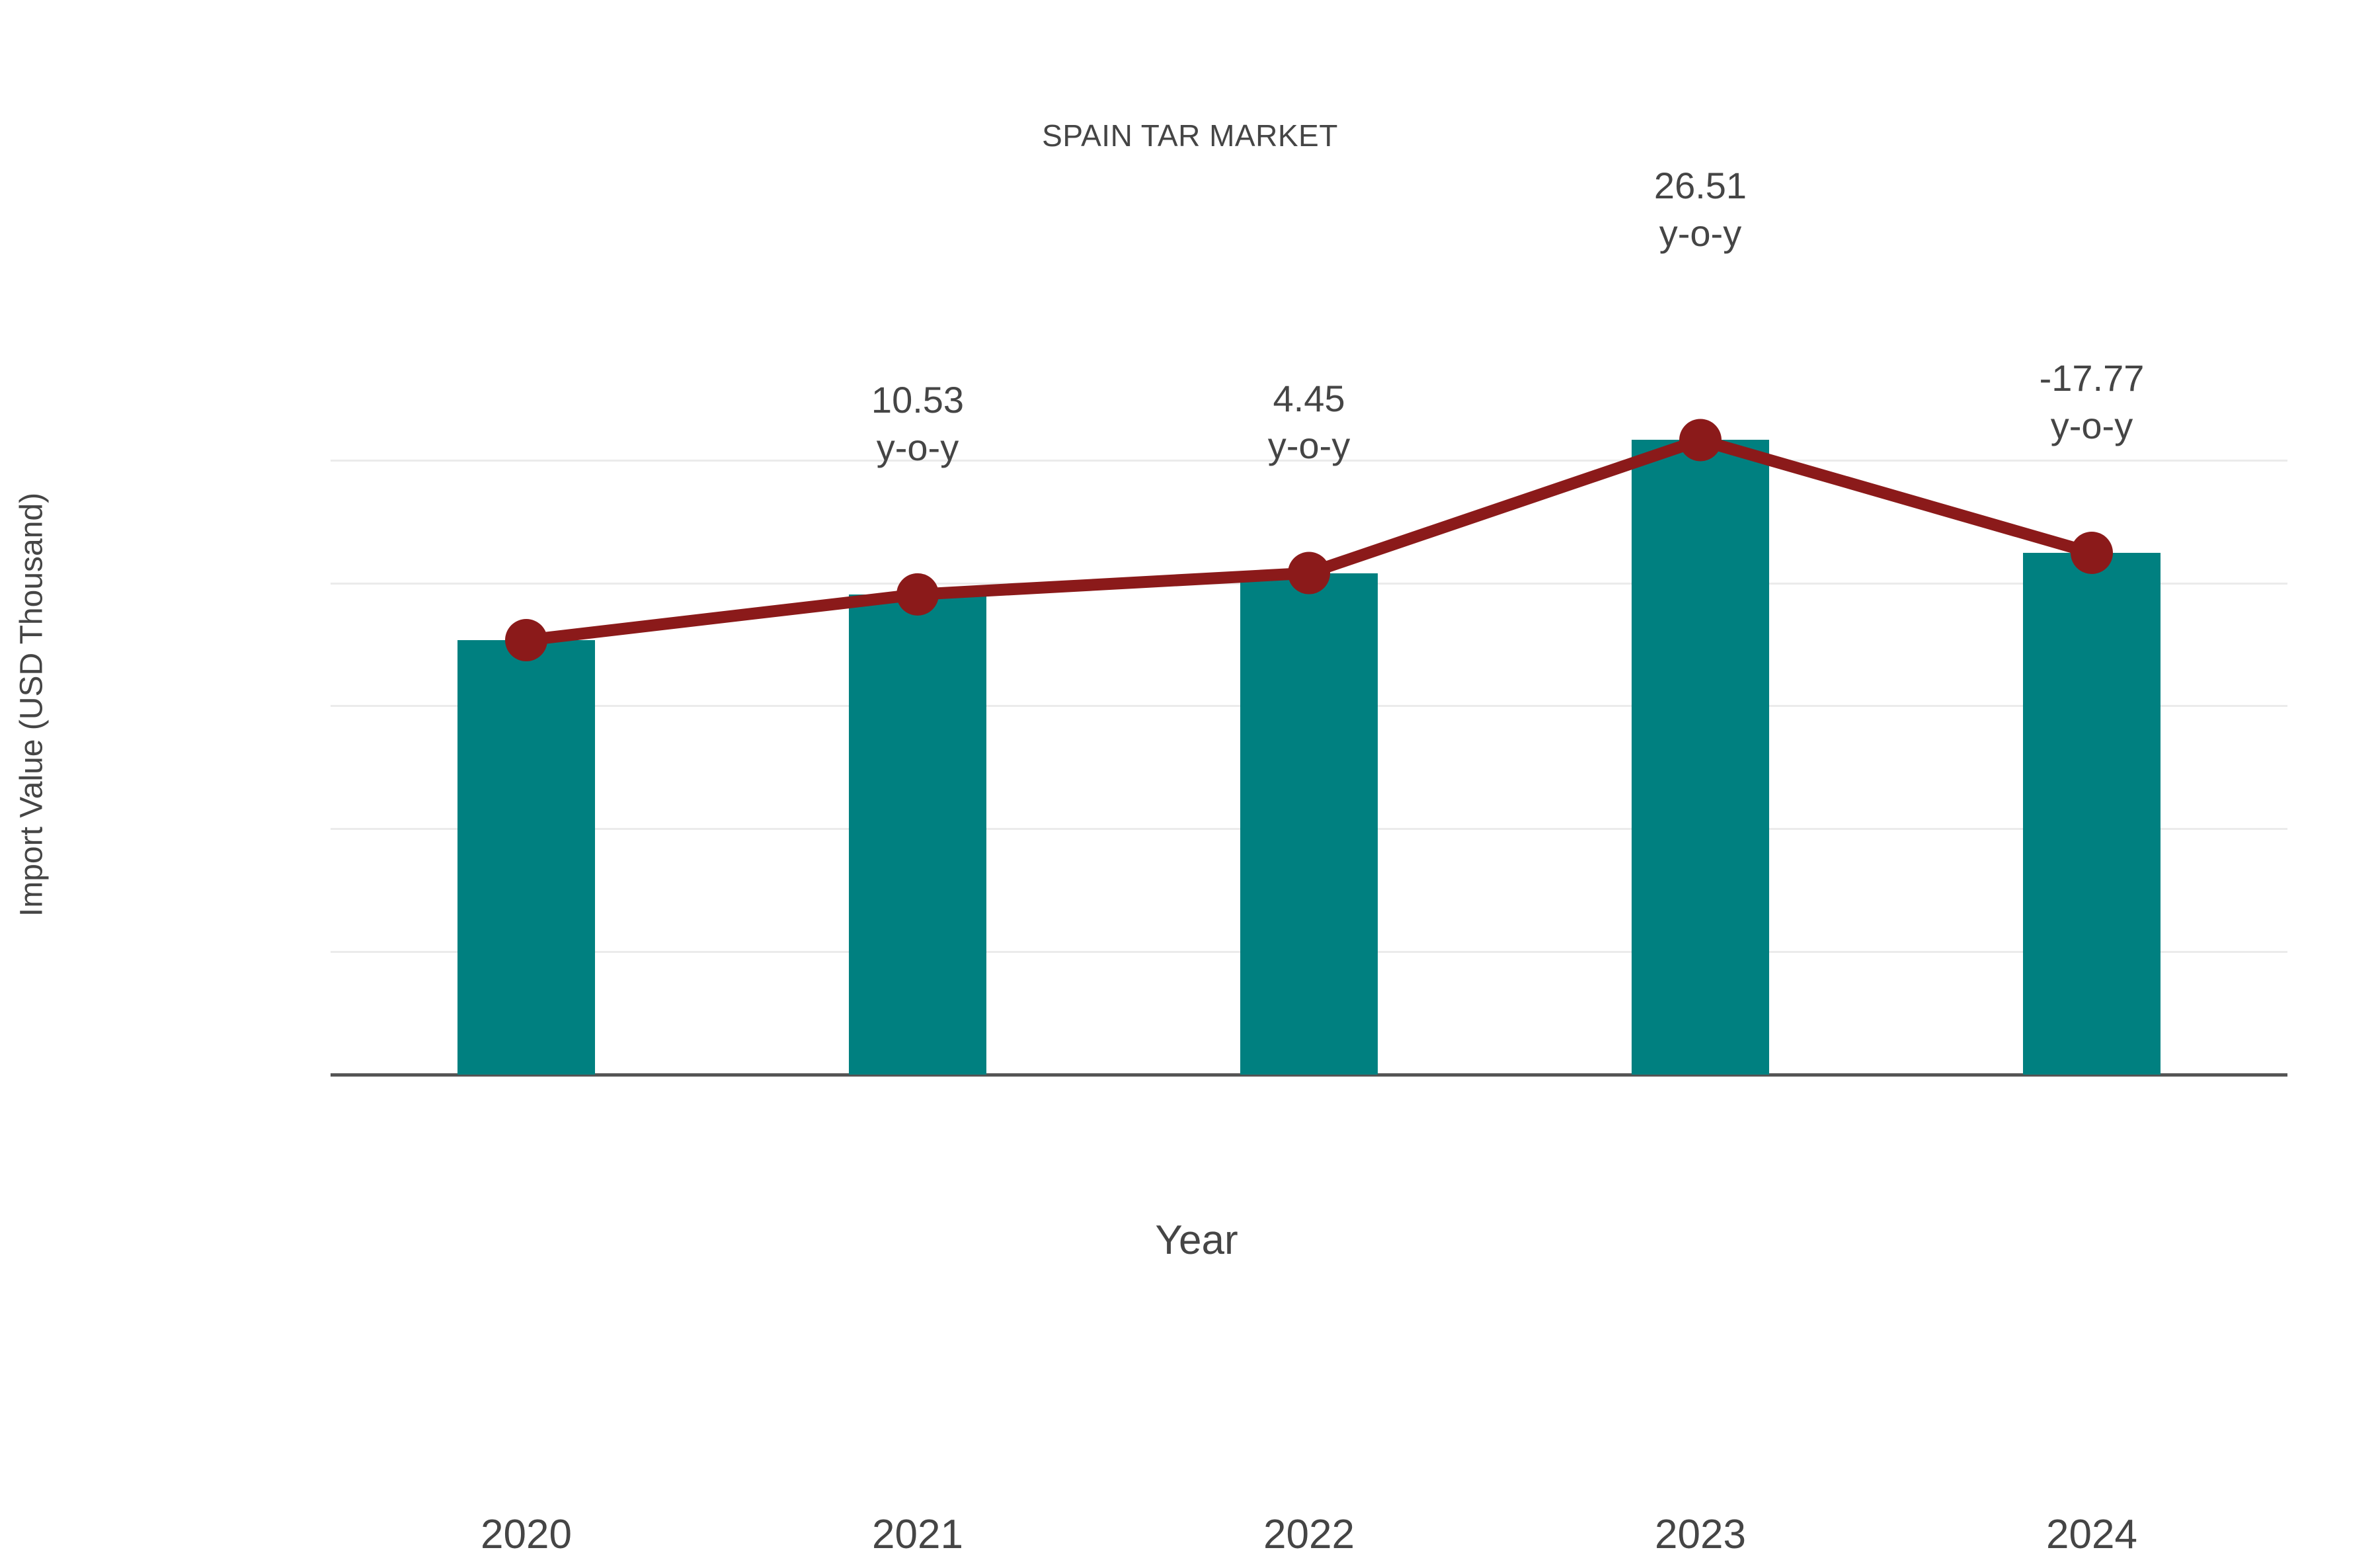  Describe the element at coordinates (2092, 813) in the screenshot. I see `bar-2024` at that location.